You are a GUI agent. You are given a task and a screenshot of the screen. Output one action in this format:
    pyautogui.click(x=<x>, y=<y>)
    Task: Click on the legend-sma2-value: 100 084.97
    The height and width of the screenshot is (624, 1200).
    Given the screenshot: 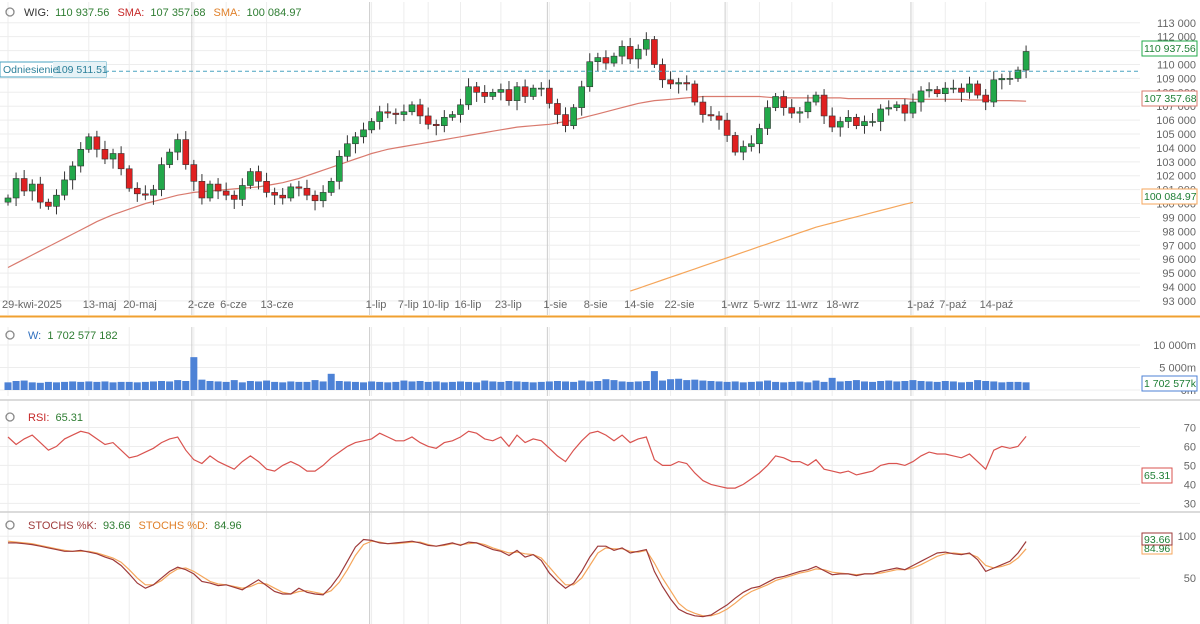 What is the action you would take?
    pyautogui.click(x=274, y=13)
    